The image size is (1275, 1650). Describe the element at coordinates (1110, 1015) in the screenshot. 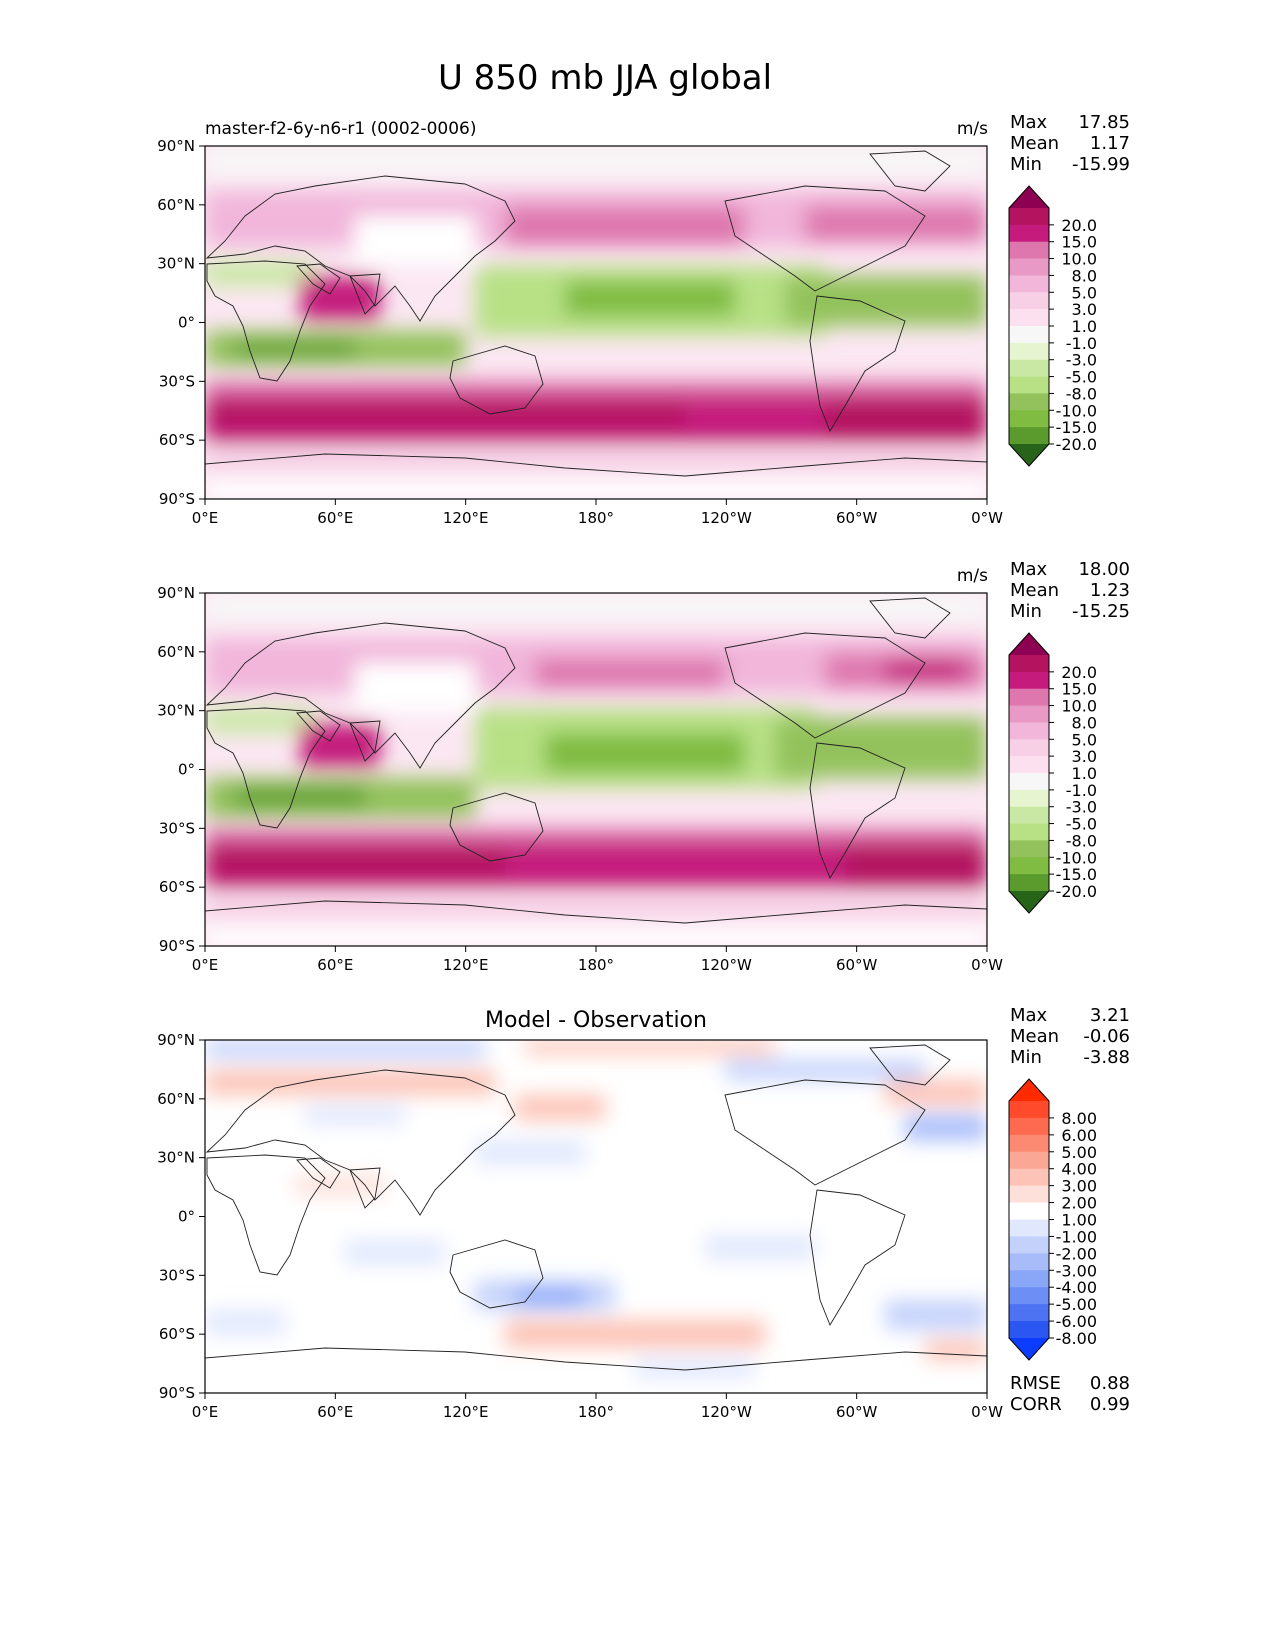

I see `panel-difference-max-value: 3.21` at that location.